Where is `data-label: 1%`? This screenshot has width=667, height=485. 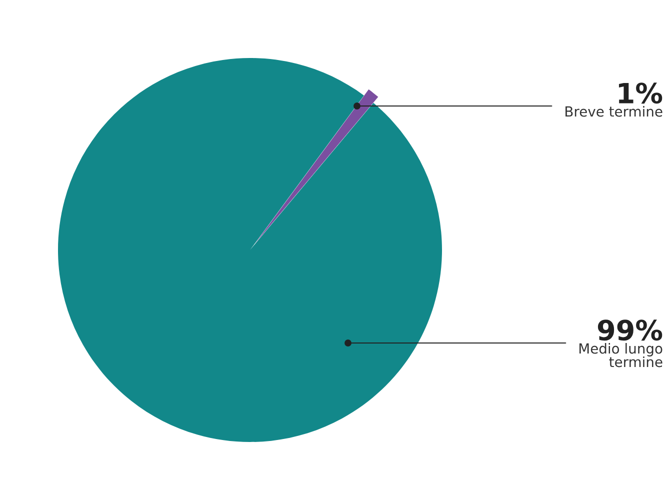
data-label: 1% is located at coordinates (640, 93).